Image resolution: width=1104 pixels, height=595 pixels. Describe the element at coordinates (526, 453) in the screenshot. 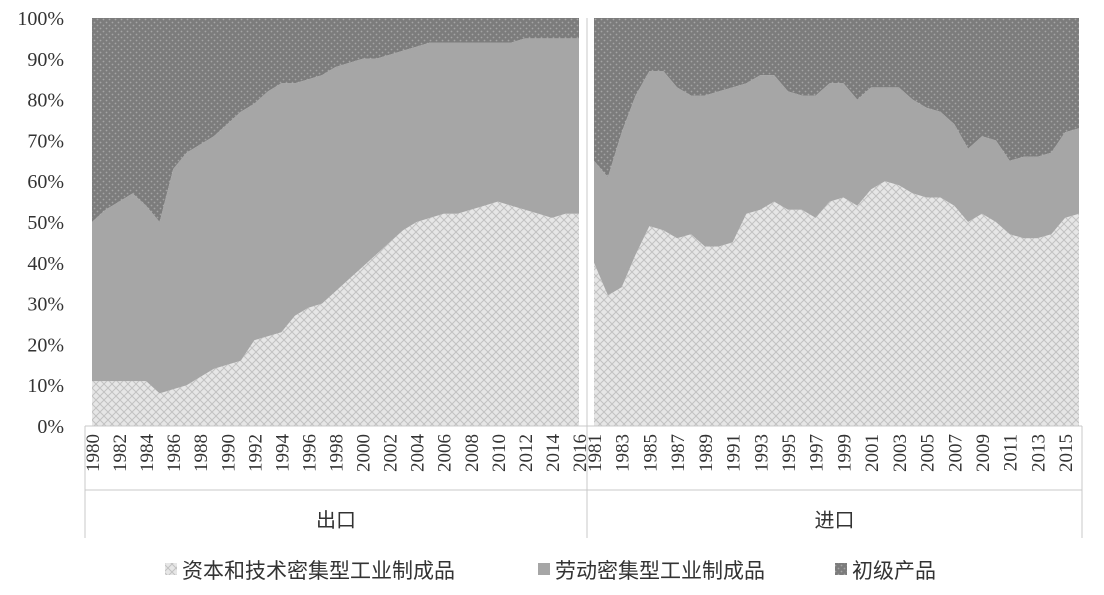

I see `x-tick-label: 2012` at that location.